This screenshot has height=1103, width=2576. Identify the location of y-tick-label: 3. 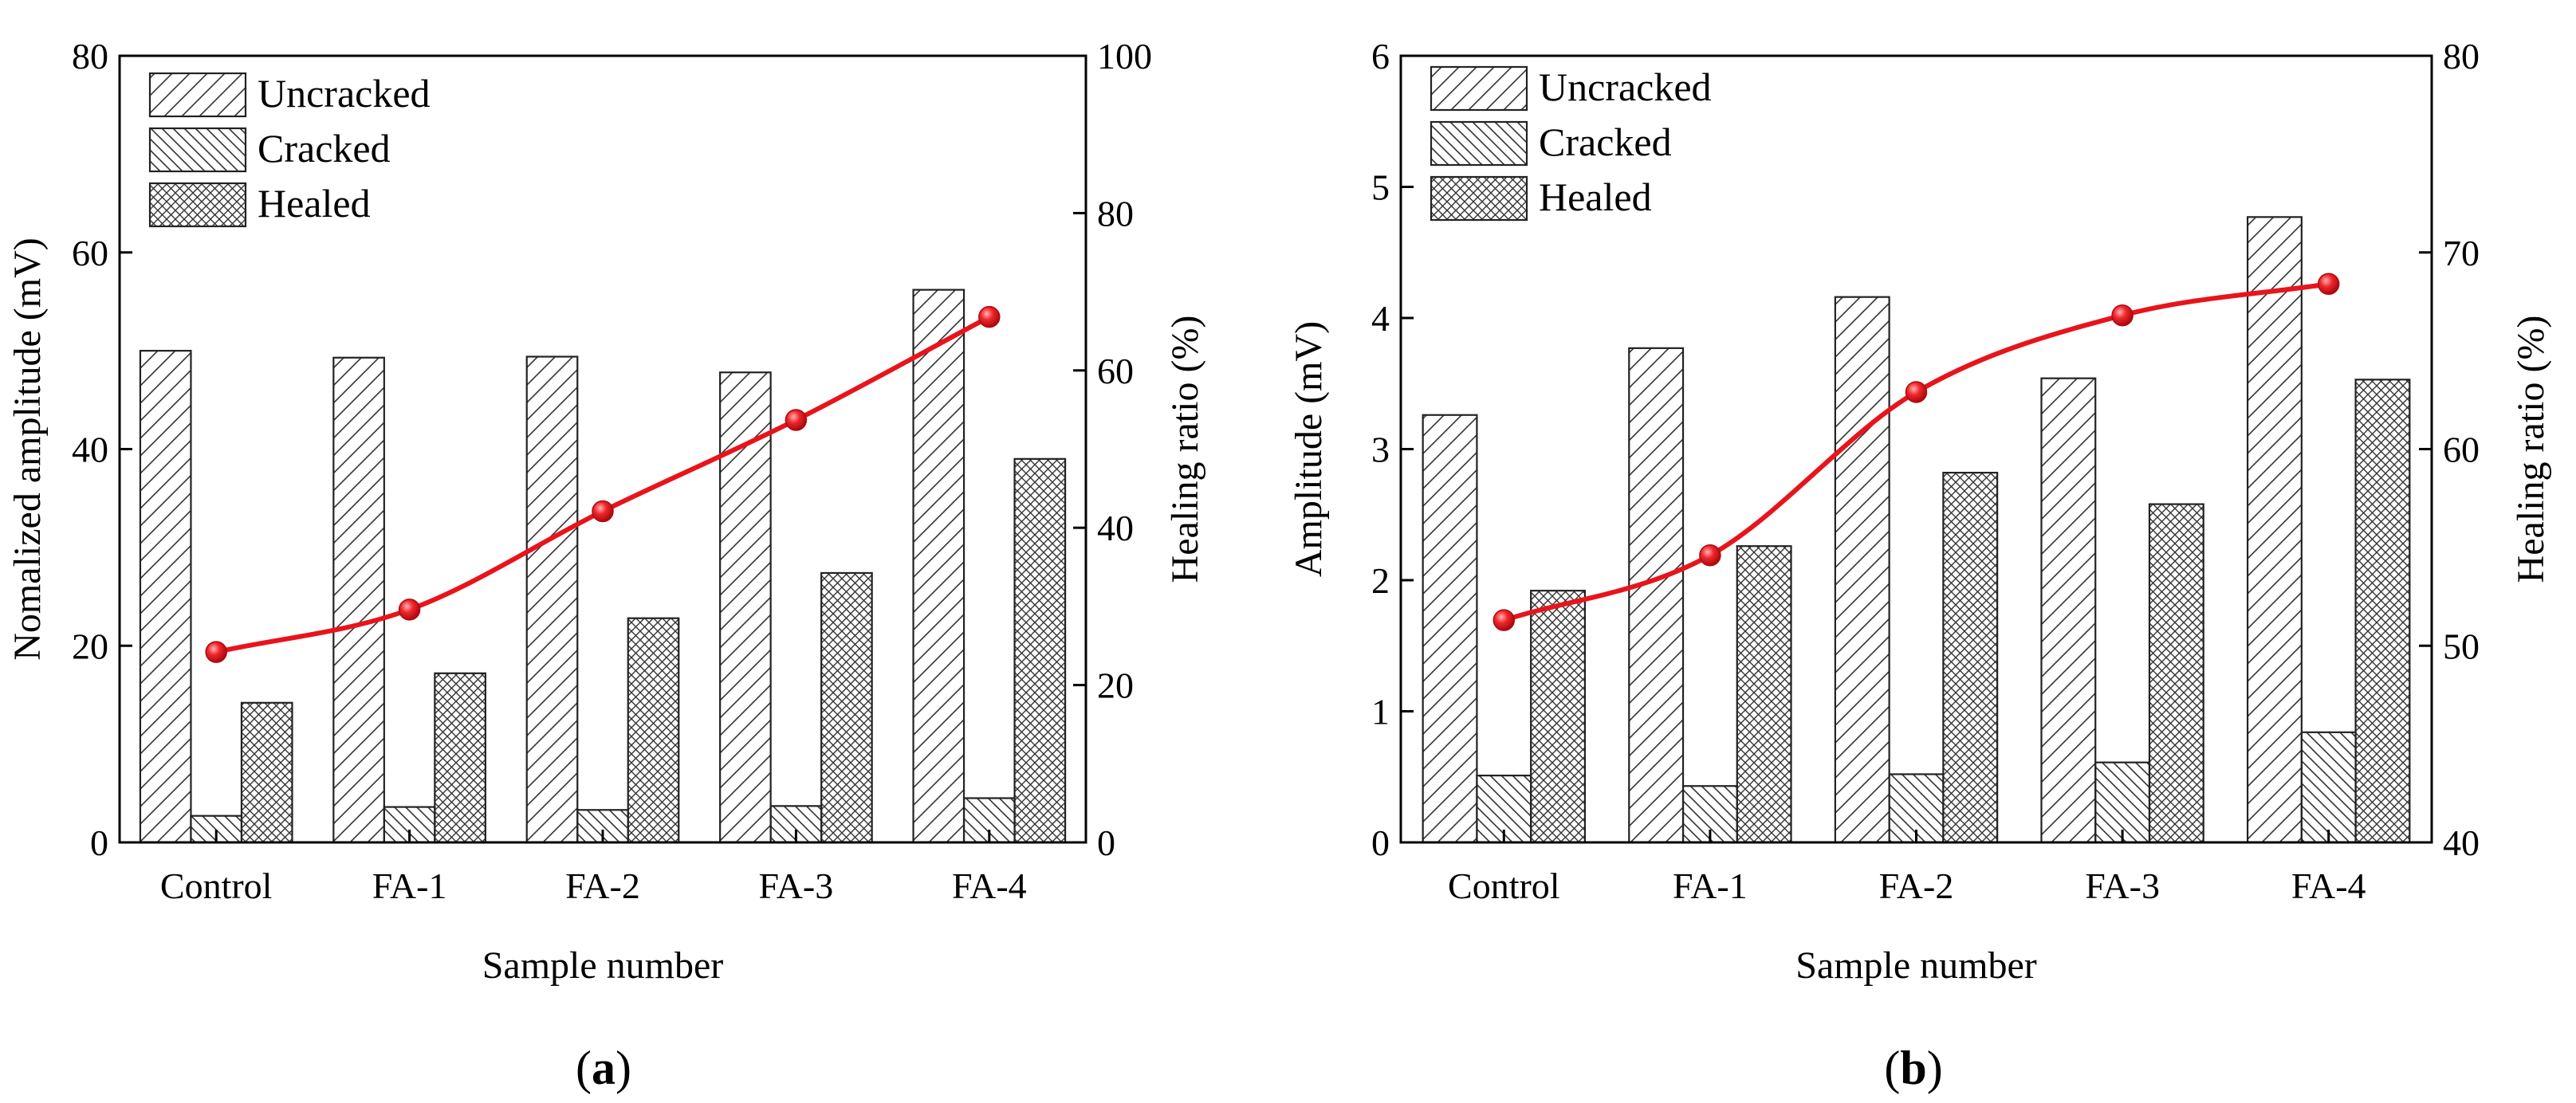
(1380, 450).